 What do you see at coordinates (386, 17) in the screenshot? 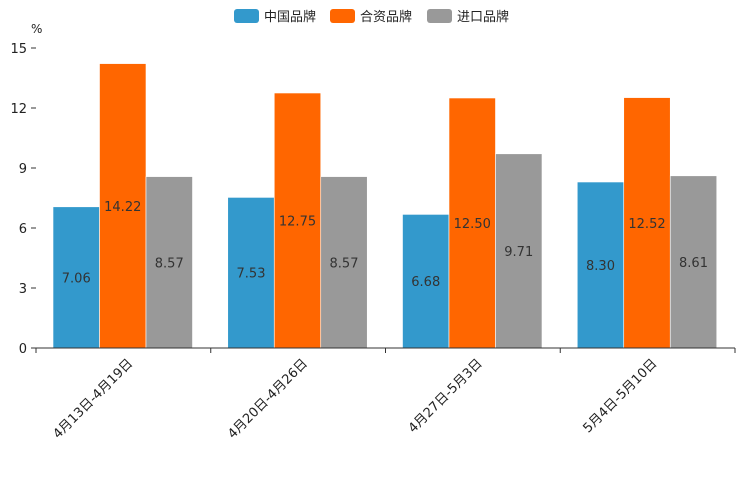
I see `legend-label-2: 合资品牌` at bounding box center [386, 17].